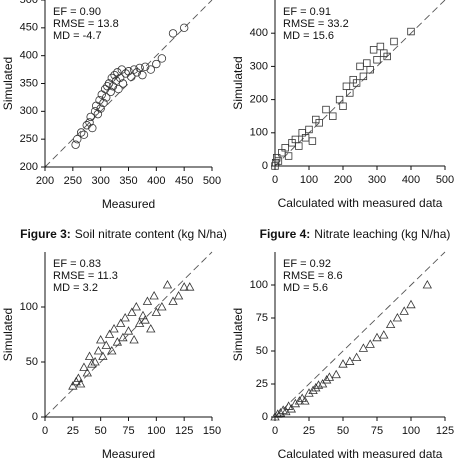 The width and height of the screenshot is (474, 474). Describe the element at coordinates (307, 12) in the screenshot. I see `stat-annotation: EF = 0.91` at that location.